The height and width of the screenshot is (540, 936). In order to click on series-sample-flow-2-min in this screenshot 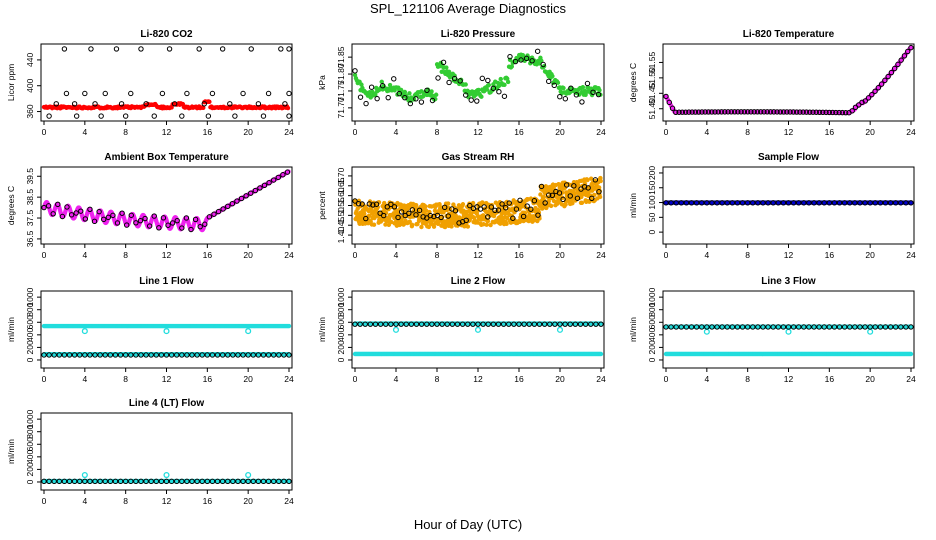, I will do `click(788, 202)`.